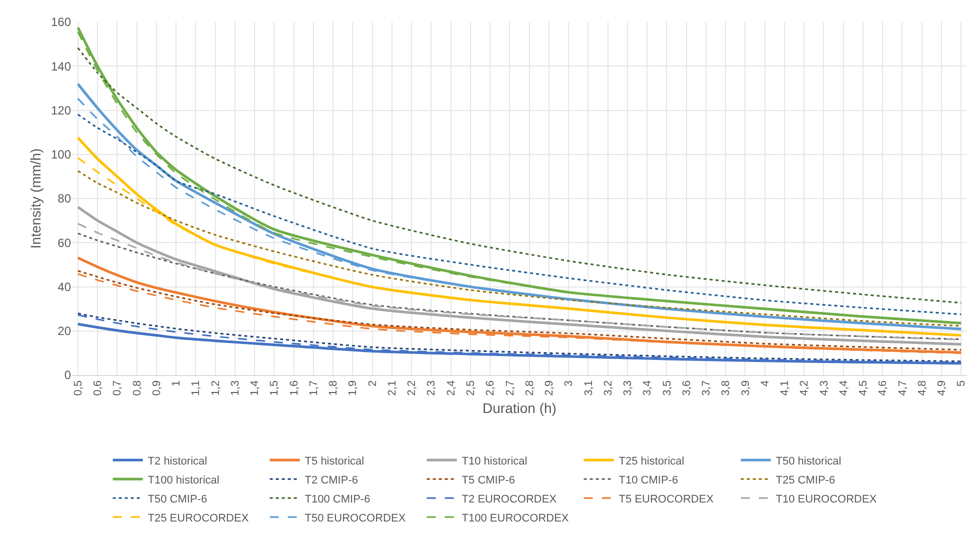 This screenshot has width=971, height=536. I want to click on x-tick-label: 0,9, so click(156, 388).